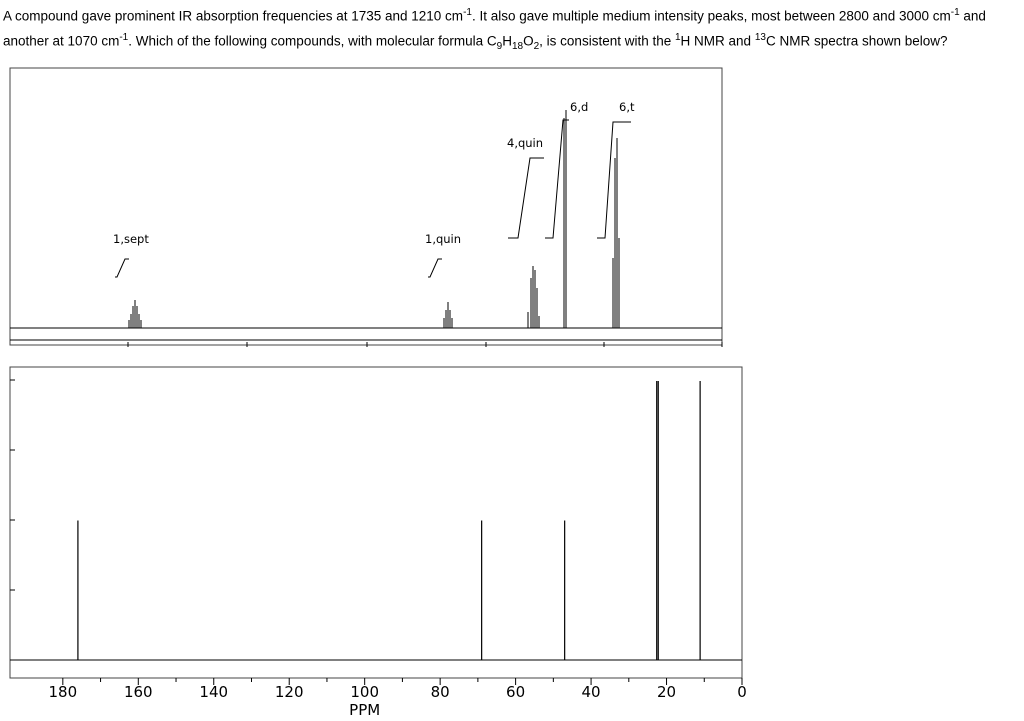  What do you see at coordinates (760, 37) in the screenshot?
I see `question-text: 13` at bounding box center [760, 37].